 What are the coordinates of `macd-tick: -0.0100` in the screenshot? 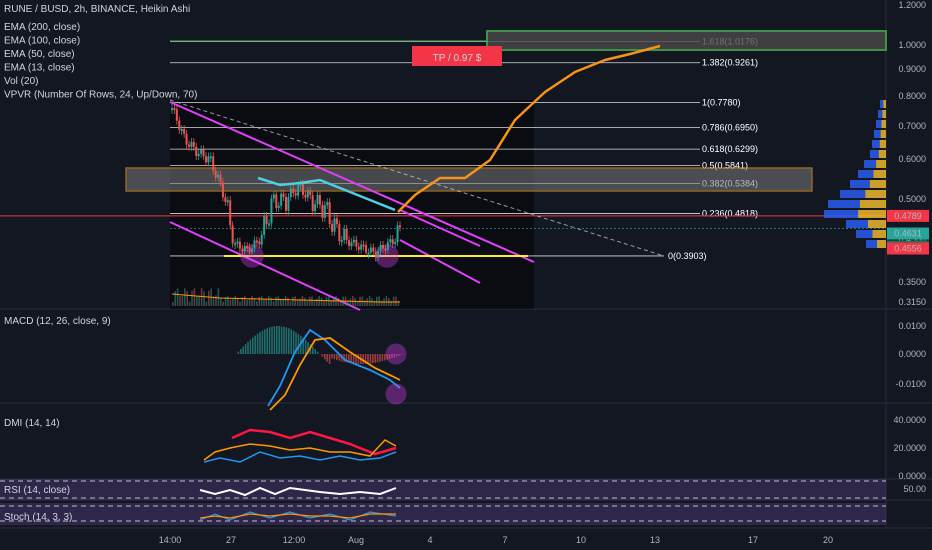 It's located at (910, 384).